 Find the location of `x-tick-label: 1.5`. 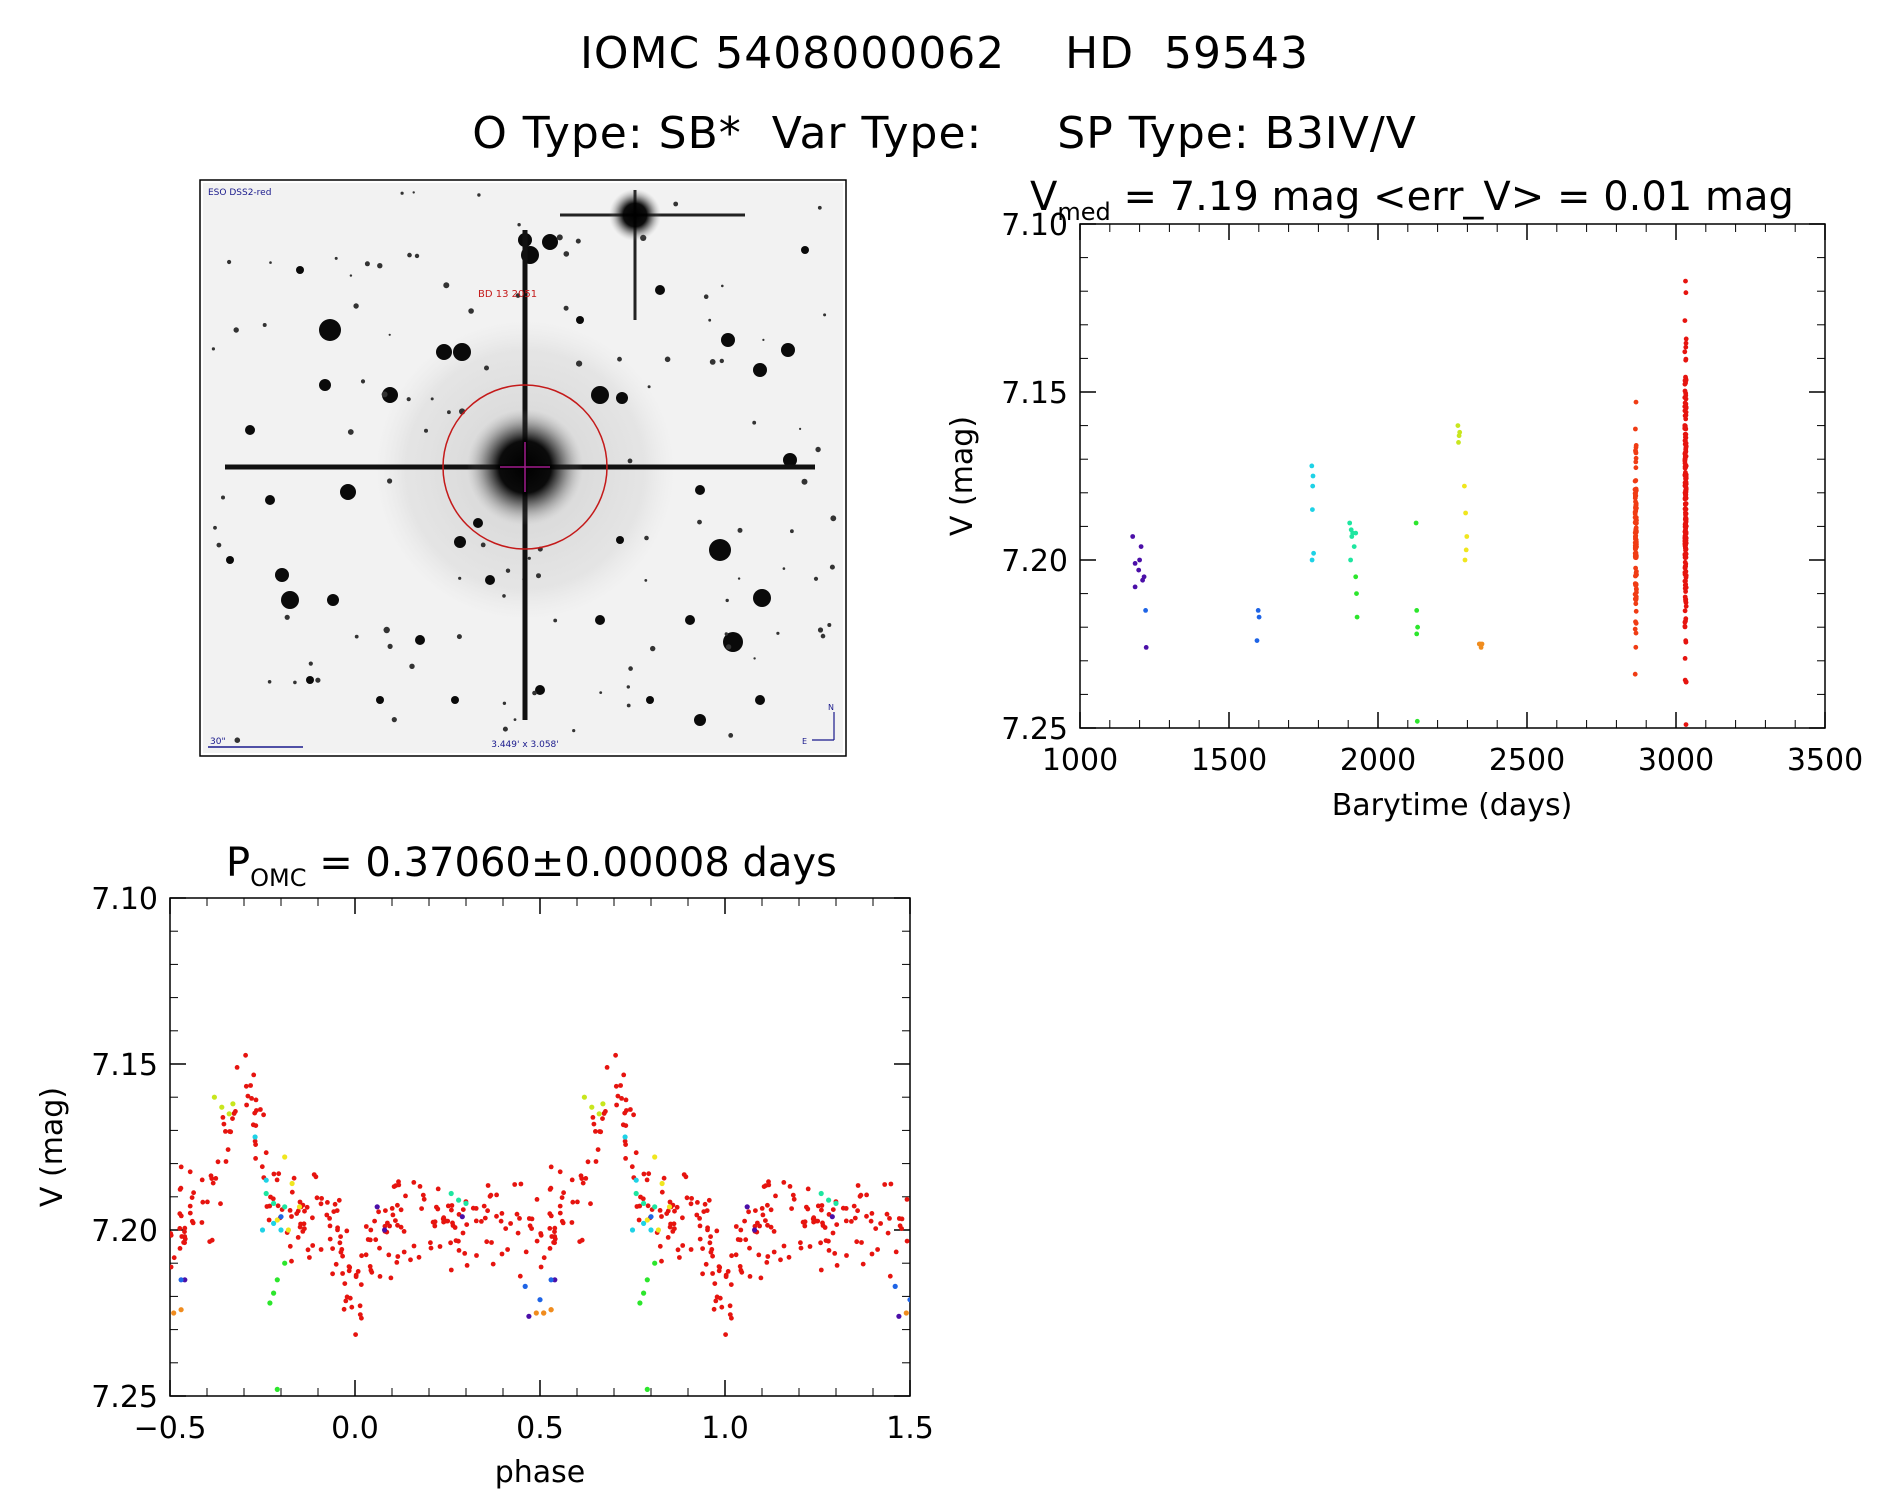

x-tick-label: 1.5 is located at coordinates (910, 1428).